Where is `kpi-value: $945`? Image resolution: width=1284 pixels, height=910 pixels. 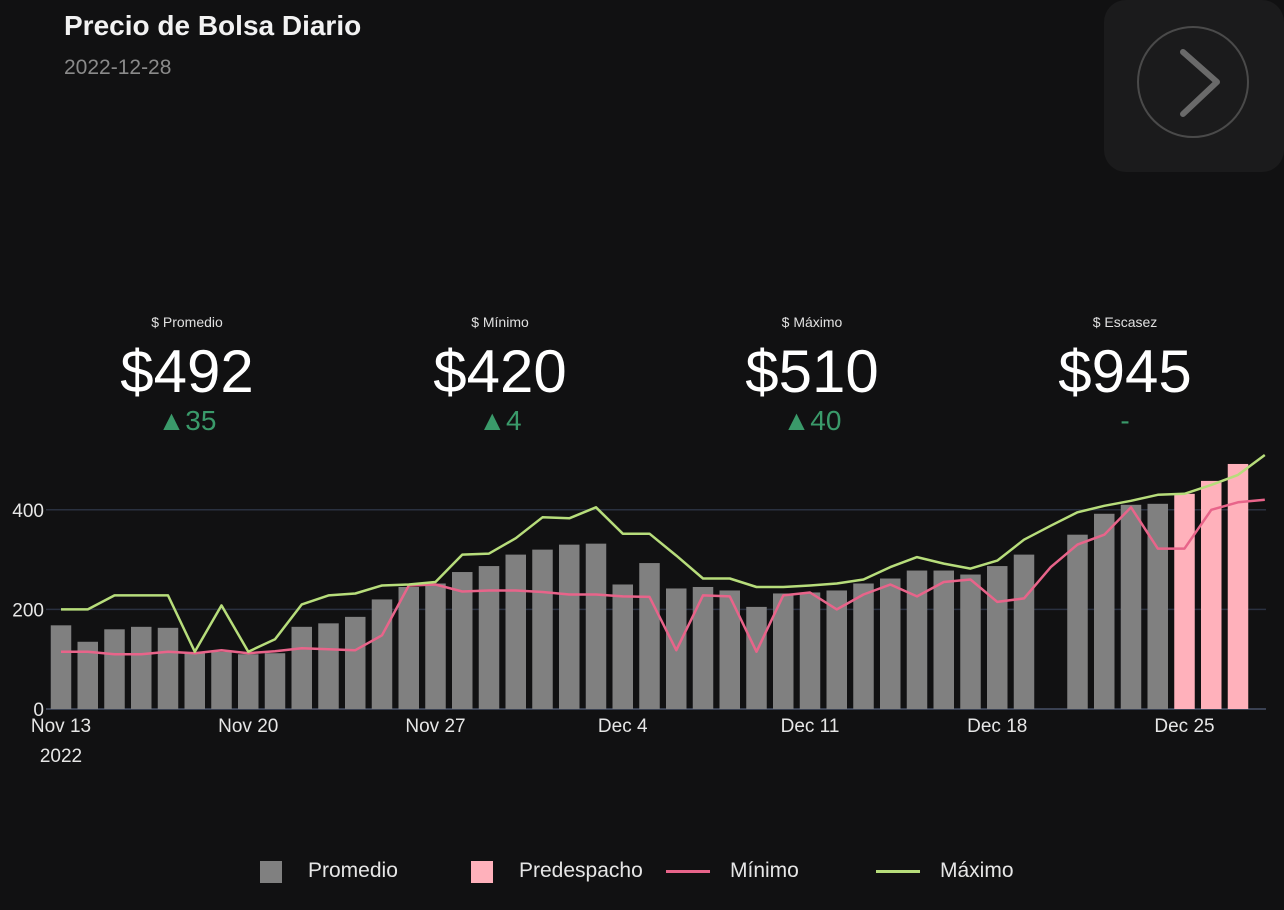 kpi-value: $945 is located at coordinates (1125, 371).